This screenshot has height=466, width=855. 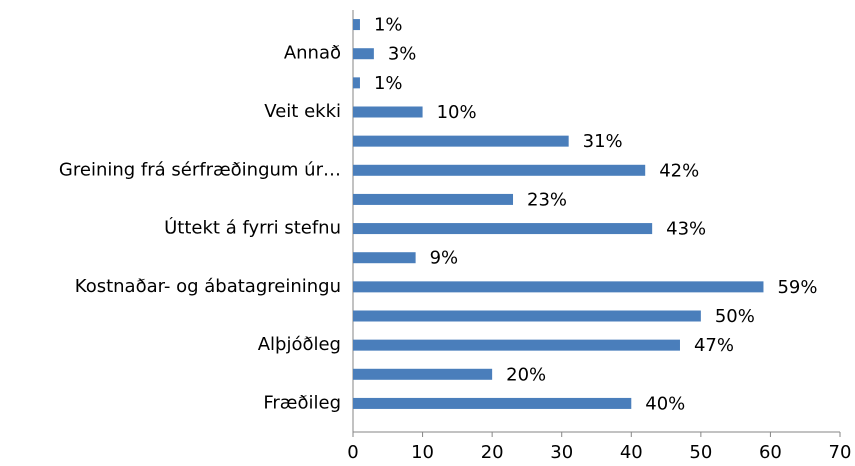 What do you see at coordinates (526, 374) in the screenshot?
I see `value-label: 20%` at bounding box center [526, 374].